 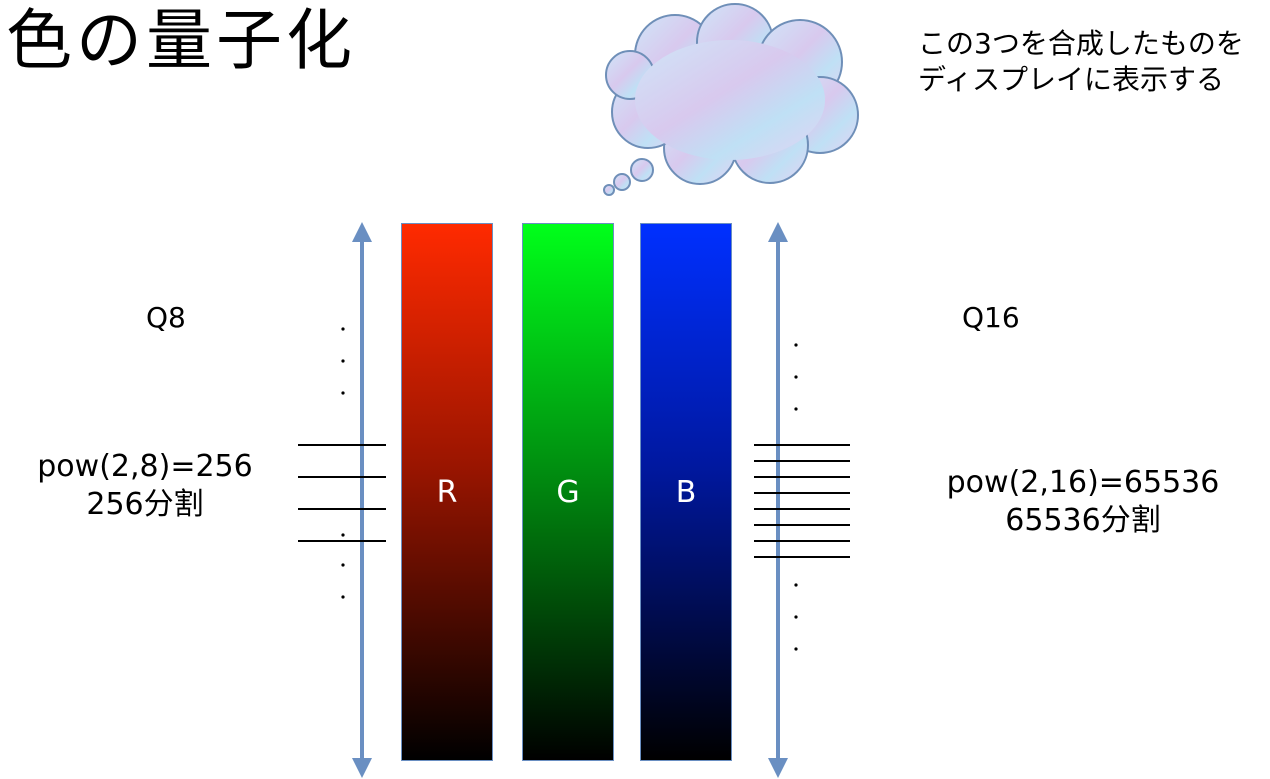 What do you see at coordinates (145, 466) in the screenshot?
I see `q8-formula-text: pow(2,8)=256` at bounding box center [145, 466].